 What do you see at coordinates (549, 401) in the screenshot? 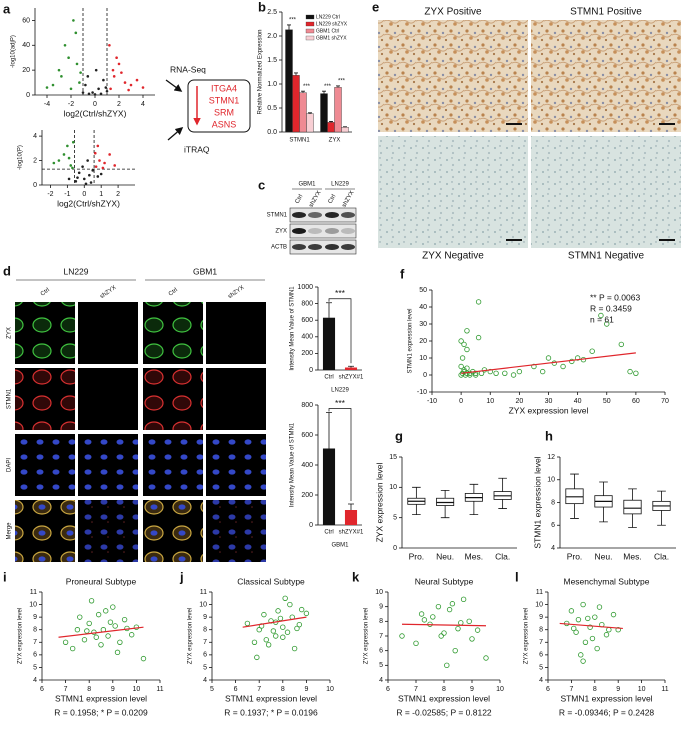
I see `x-tick-label: 30` at bounding box center [549, 401].